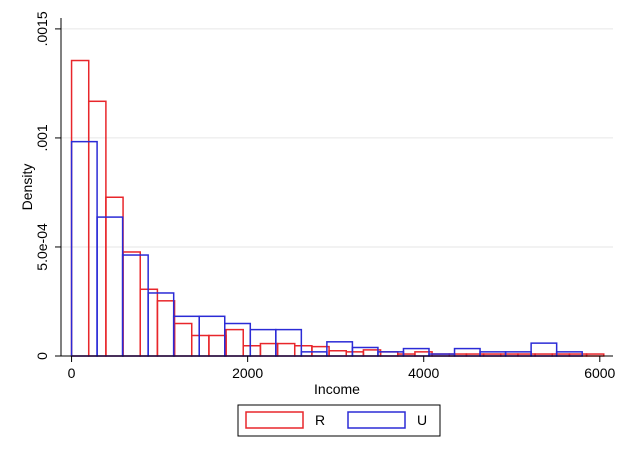 The height and width of the screenshot is (458, 630). I want to click on y-tick-label: .001, so click(42, 137).